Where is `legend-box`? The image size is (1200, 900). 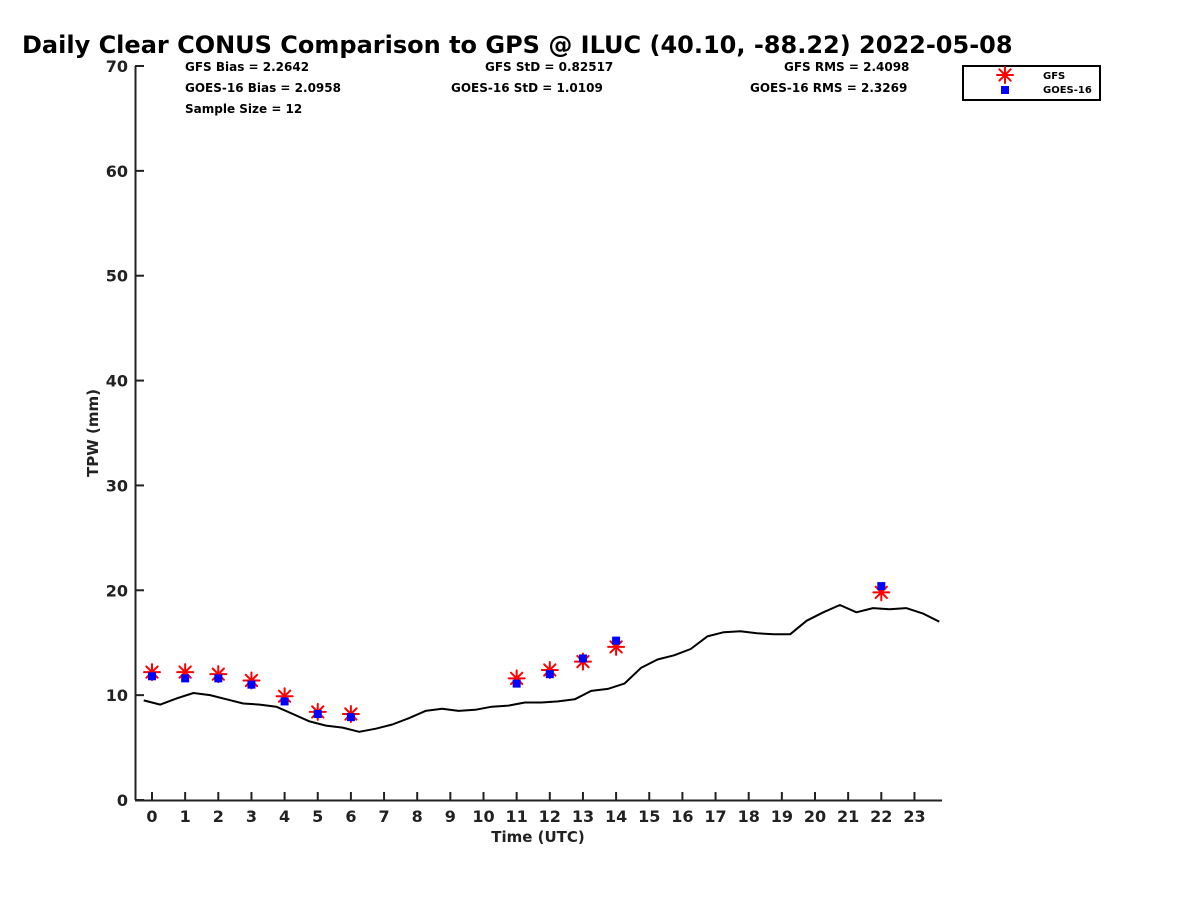
legend-box is located at coordinates (1031, 83).